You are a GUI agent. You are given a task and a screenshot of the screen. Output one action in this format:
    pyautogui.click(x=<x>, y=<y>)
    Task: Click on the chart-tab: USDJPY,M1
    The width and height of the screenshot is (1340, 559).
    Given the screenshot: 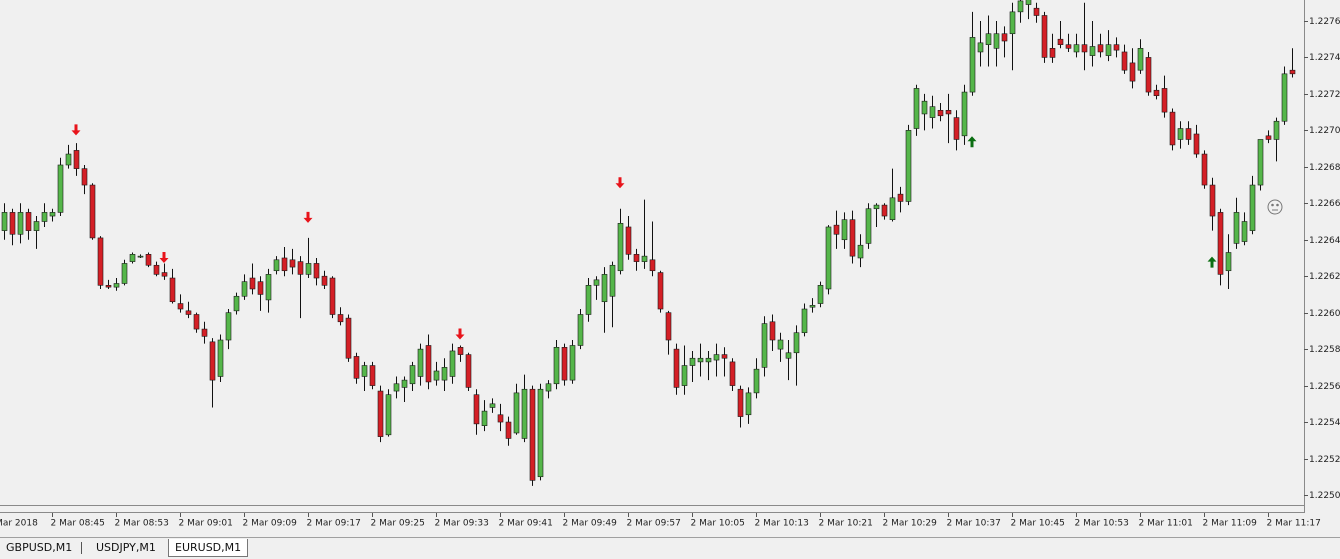 What is the action you would take?
    pyautogui.click(x=126, y=547)
    